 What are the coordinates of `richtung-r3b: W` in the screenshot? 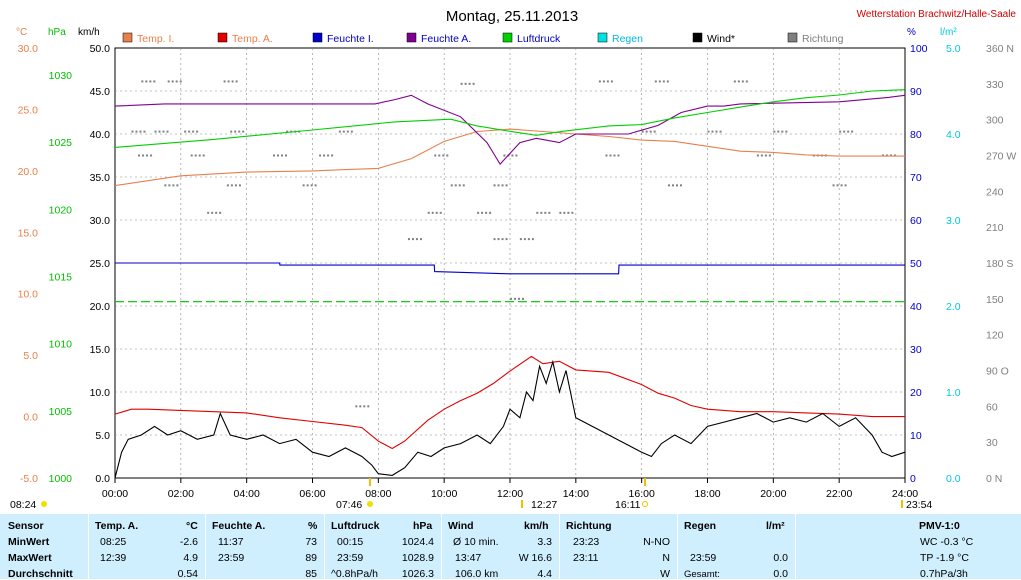 It's located at (665, 574).